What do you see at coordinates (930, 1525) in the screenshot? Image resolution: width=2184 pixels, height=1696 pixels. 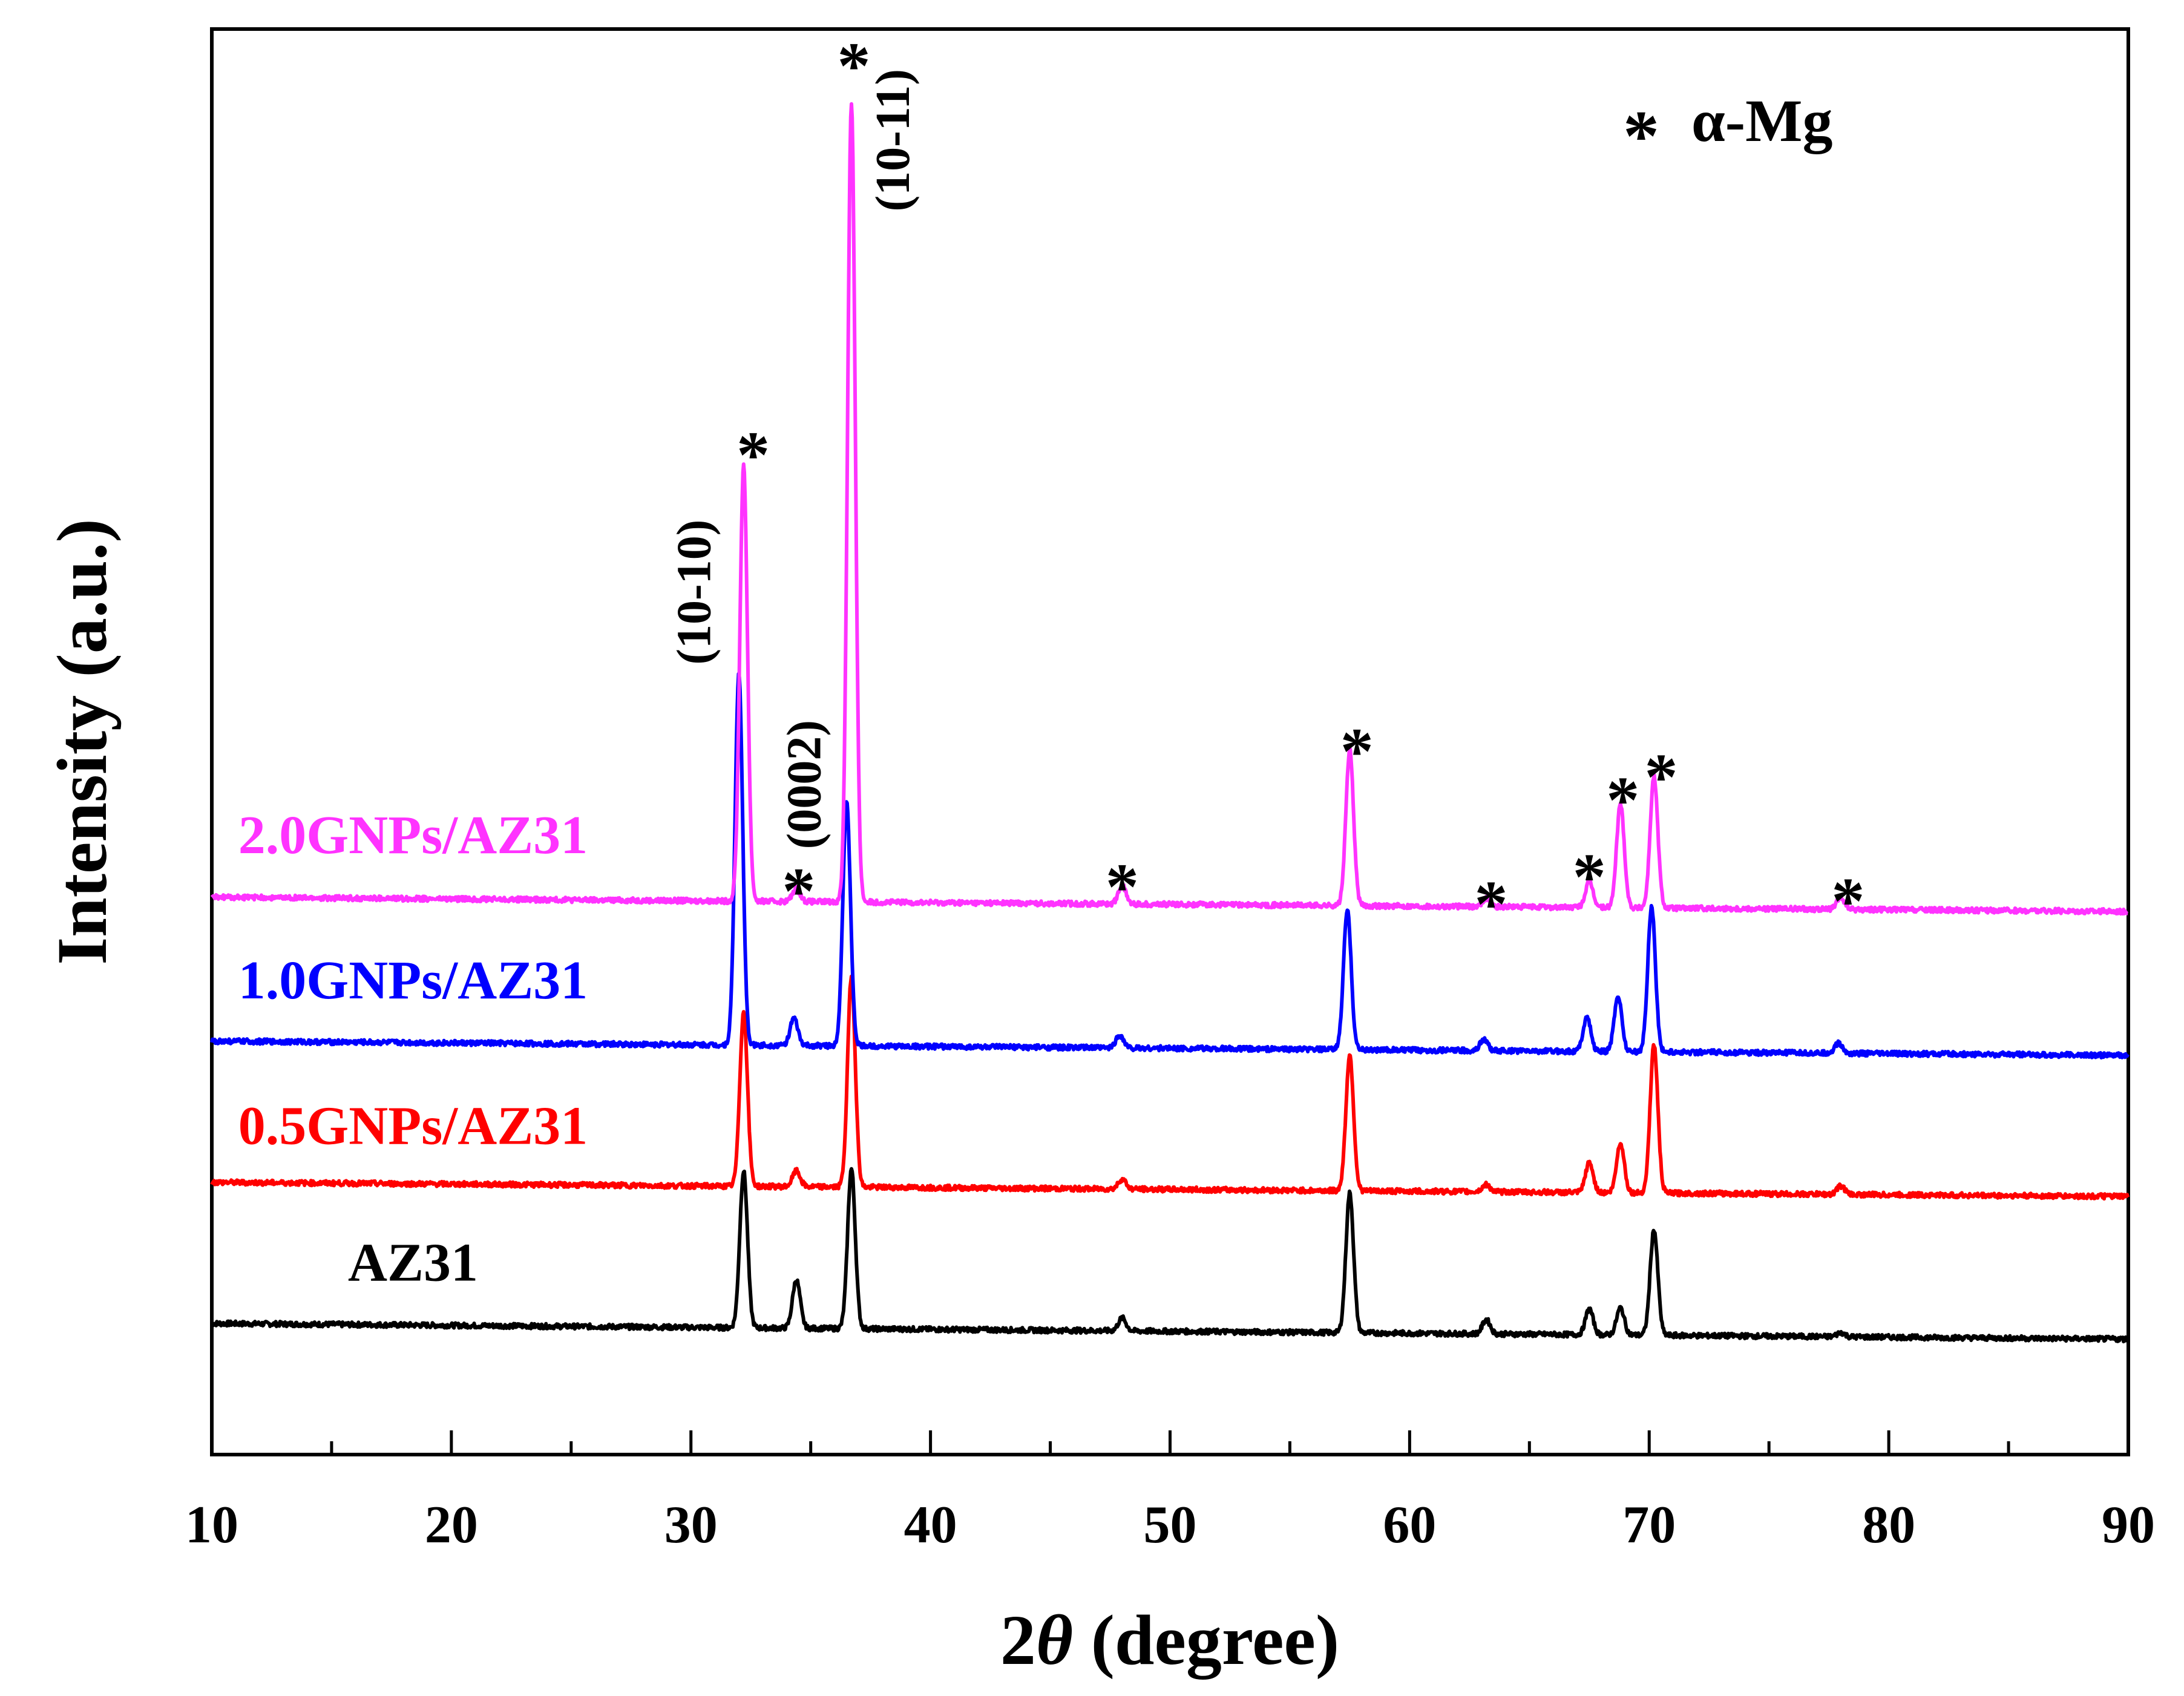 I see `x-tick-label: 40` at bounding box center [930, 1525].